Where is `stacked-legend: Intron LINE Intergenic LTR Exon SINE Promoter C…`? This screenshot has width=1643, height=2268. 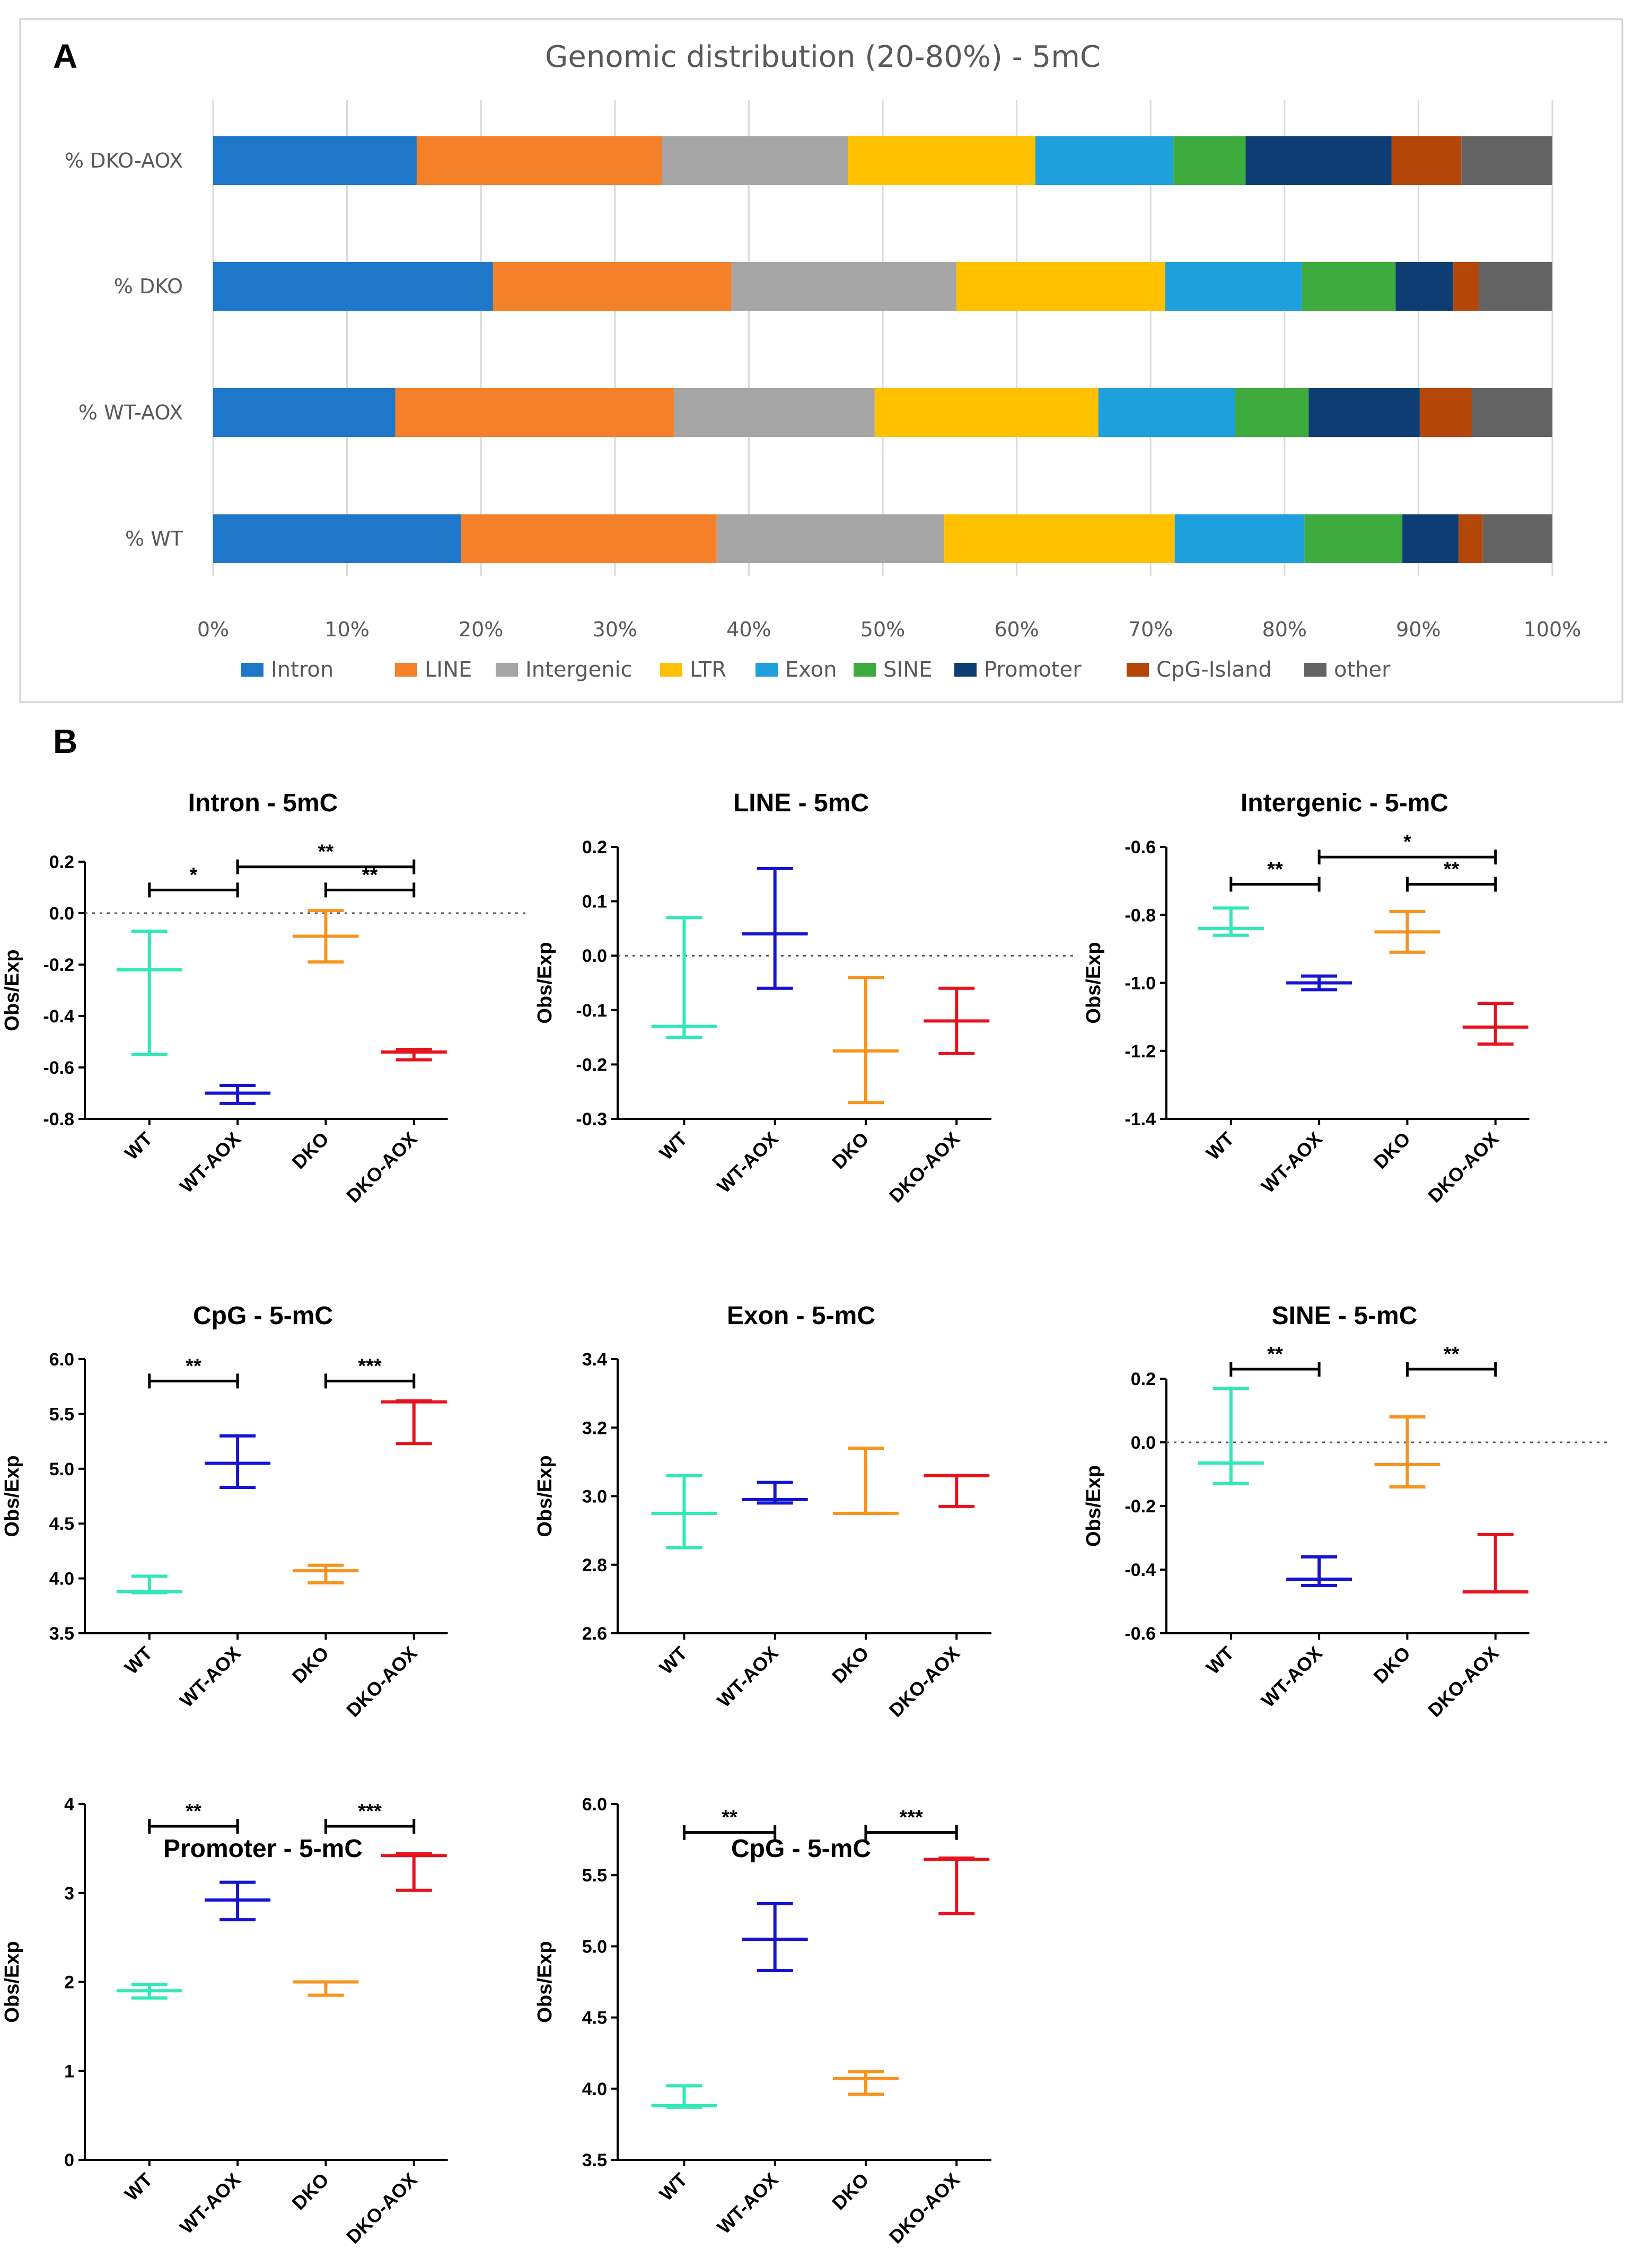
stacked-legend: Intron LINE Intergenic LTR Exon SINE Promoter C… is located at coordinates (816, 670).